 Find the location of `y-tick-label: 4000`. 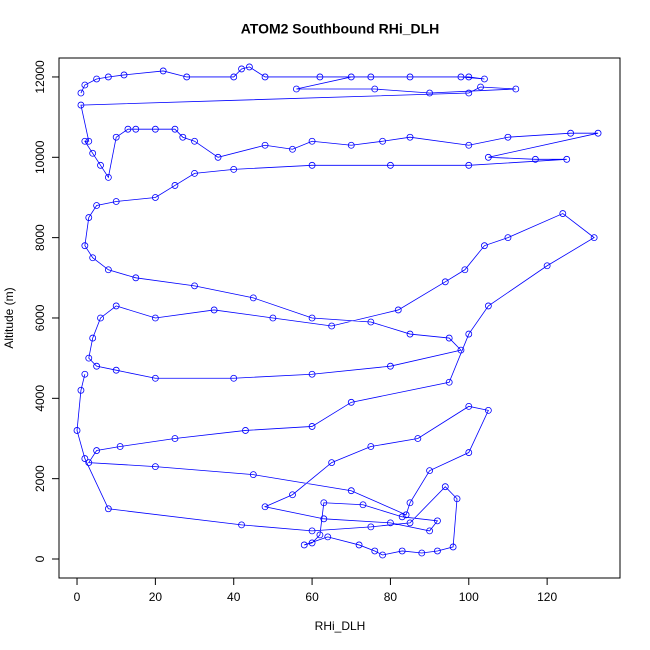

y-tick-label: 4000 is located at coordinates (40, 398).